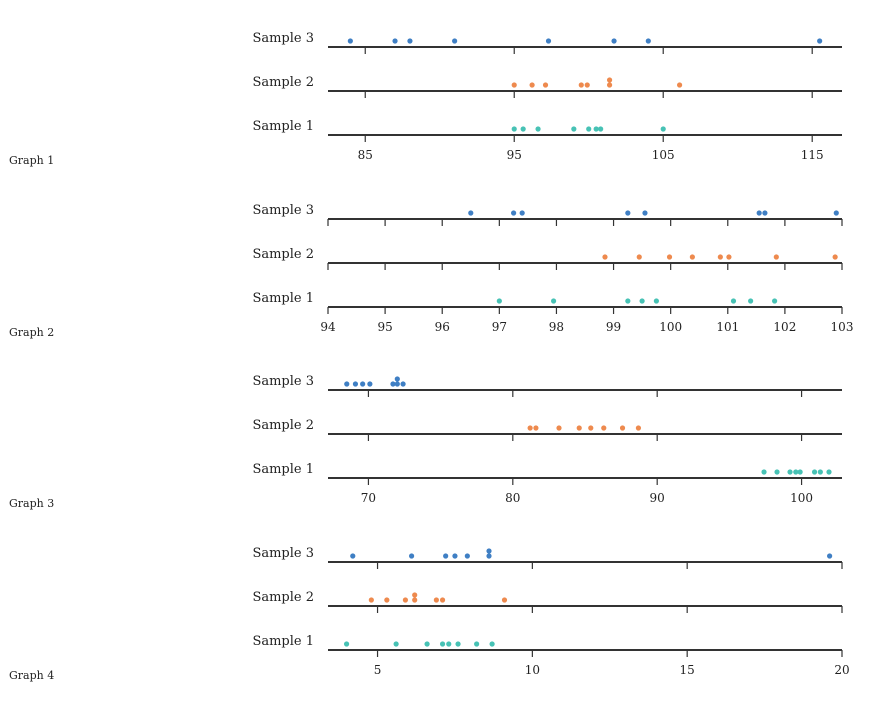 Image resolution: width=878 pixels, height=712 pixels. I want to click on tick-label: 98, so click(556, 327).